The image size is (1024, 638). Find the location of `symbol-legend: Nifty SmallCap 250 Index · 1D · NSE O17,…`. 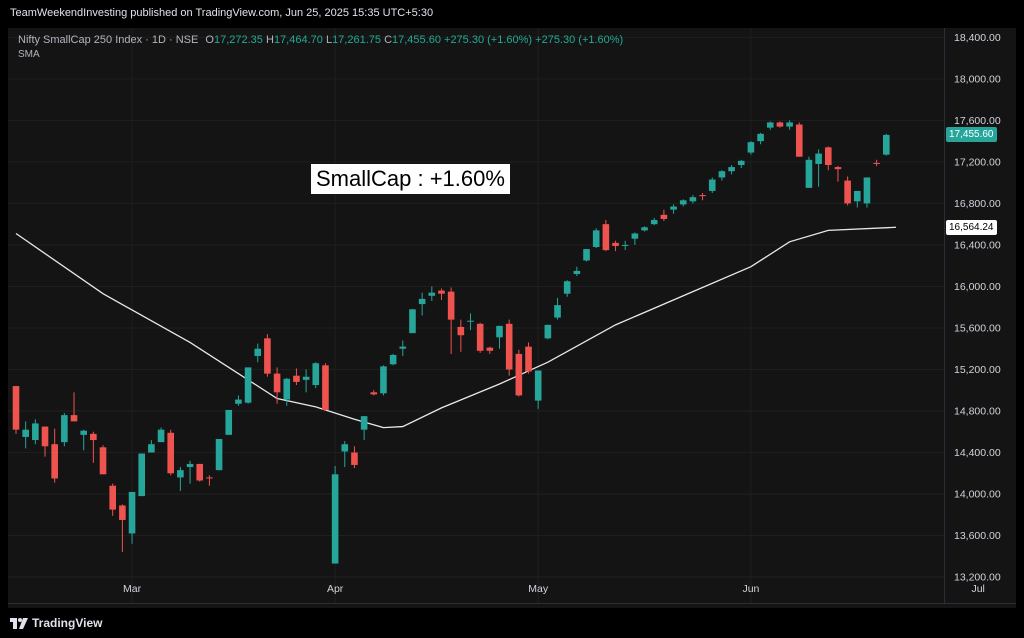

symbol-legend: Nifty SmallCap 250 Index · 1D · NSE O17,… is located at coordinates (320, 40).